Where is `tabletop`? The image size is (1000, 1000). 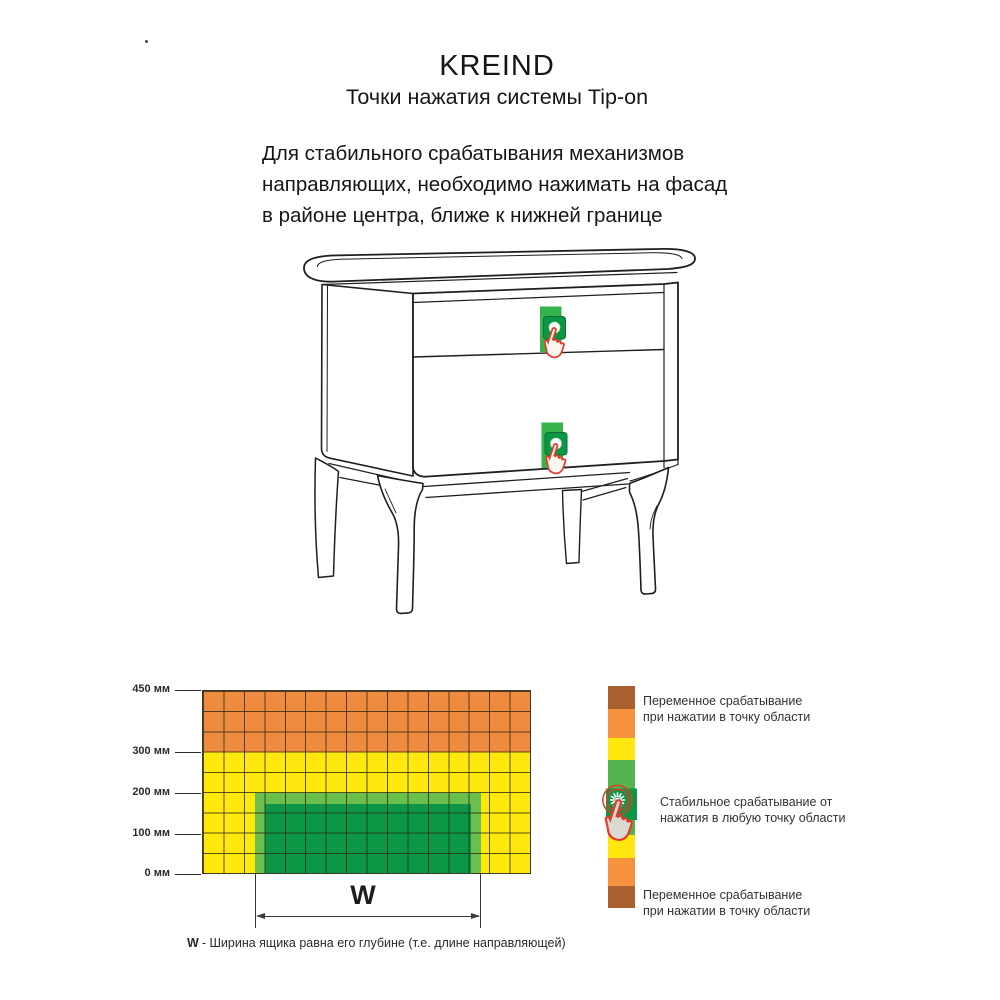
tabletop is located at coordinates (499, 265).